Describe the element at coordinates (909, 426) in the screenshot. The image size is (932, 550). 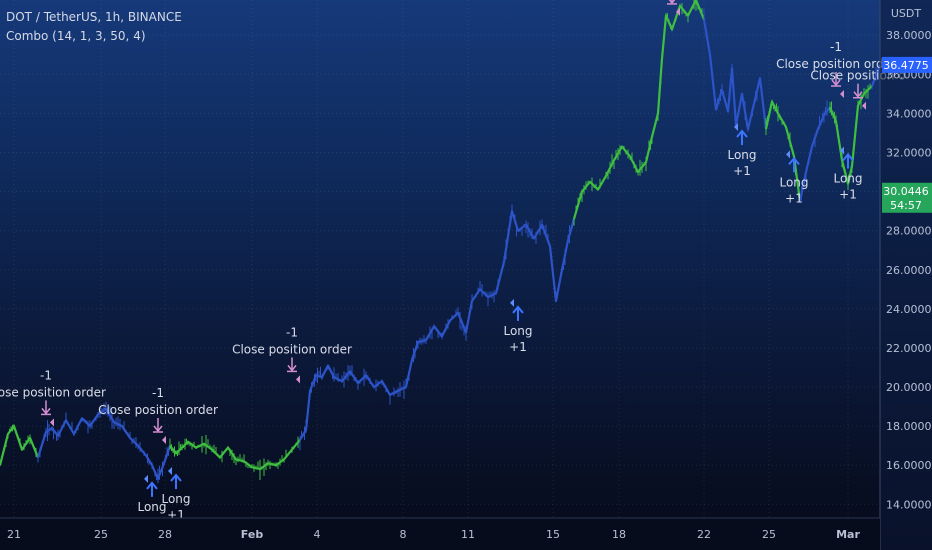
I see `y-tick-label: 18.0000` at that location.